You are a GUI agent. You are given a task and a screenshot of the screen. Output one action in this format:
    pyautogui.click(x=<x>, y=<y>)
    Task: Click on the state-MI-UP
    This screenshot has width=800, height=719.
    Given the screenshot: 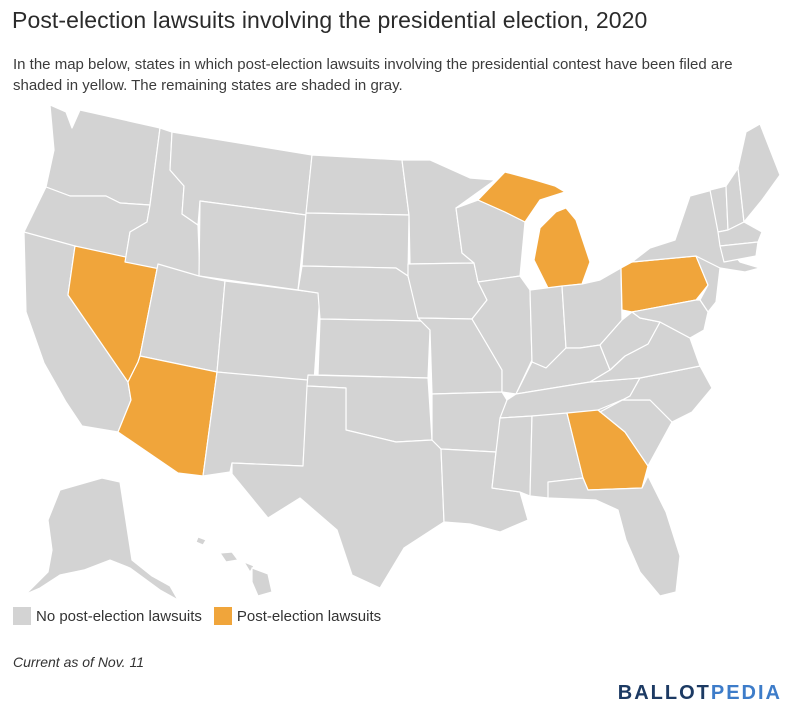 What is the action you would take?
    pyautogui.click(x=521, y=197)
    